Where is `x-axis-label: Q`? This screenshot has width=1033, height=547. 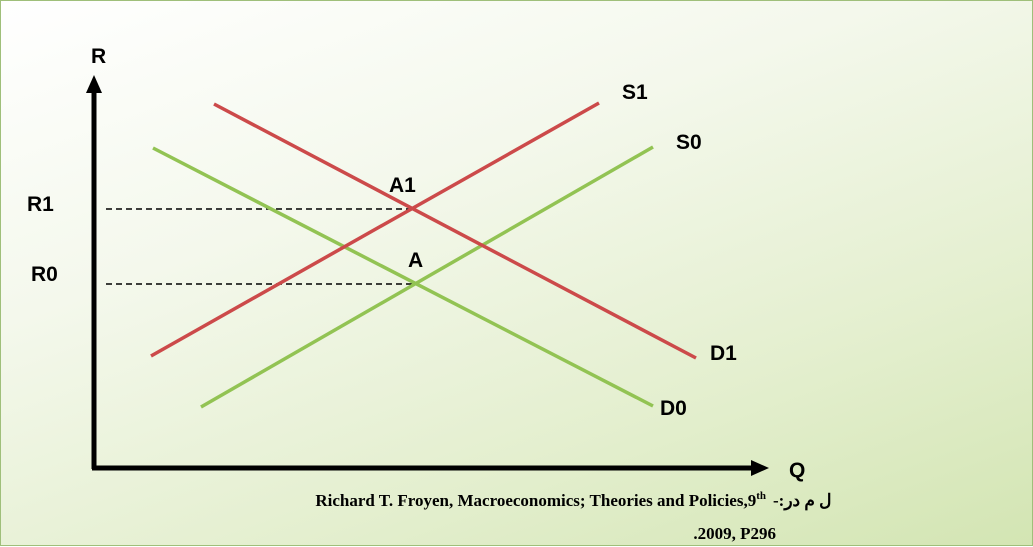
x-axis-label: Q is located at coordinates (797, 470).